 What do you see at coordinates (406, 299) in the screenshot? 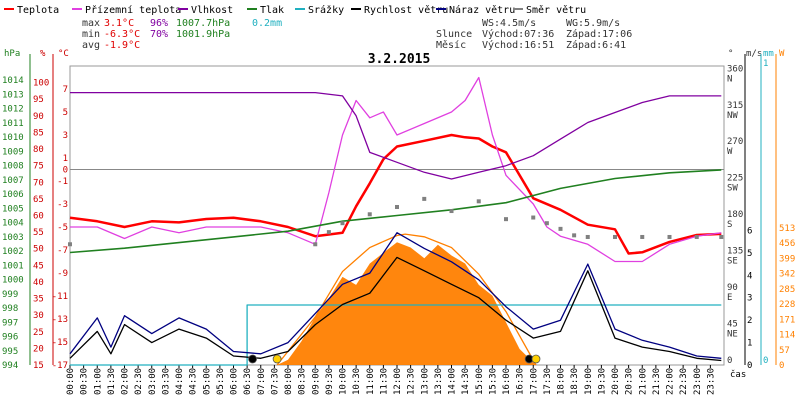
I see `solar-radiation` at bounding box center [406, 299].